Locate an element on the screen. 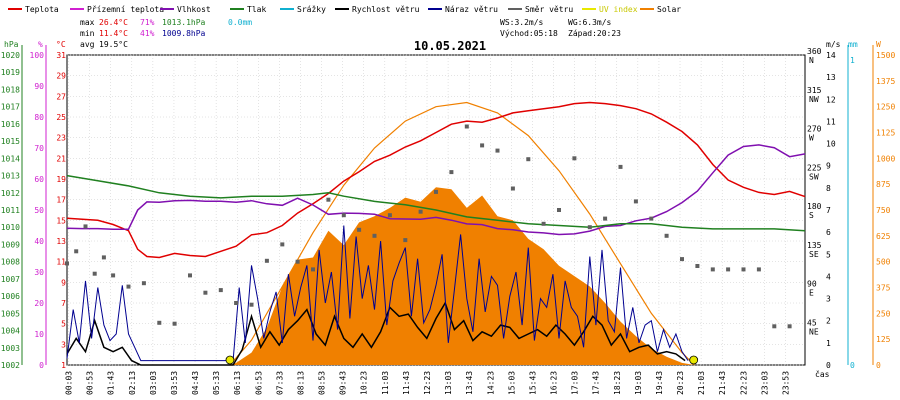 The height and width of the screenshot is (400, 900). legend-label: Solar is located at coordinates (669, 9).